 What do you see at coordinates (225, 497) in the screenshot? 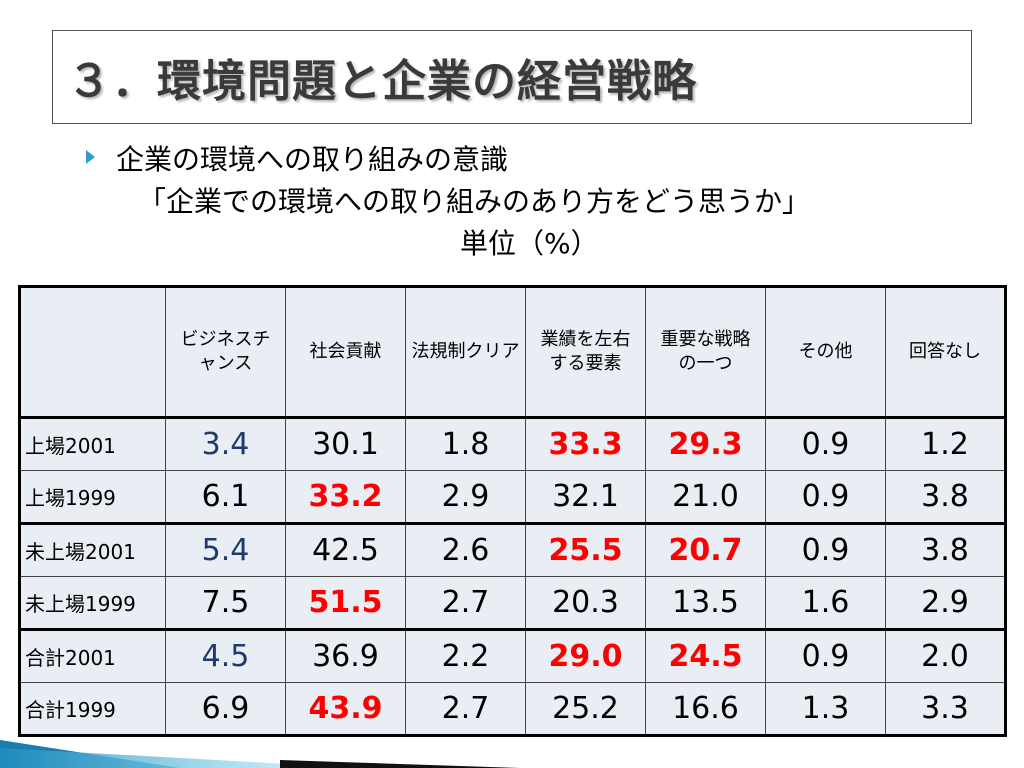
I see `table-cell: 6.1` at bounding box center [225, 497].